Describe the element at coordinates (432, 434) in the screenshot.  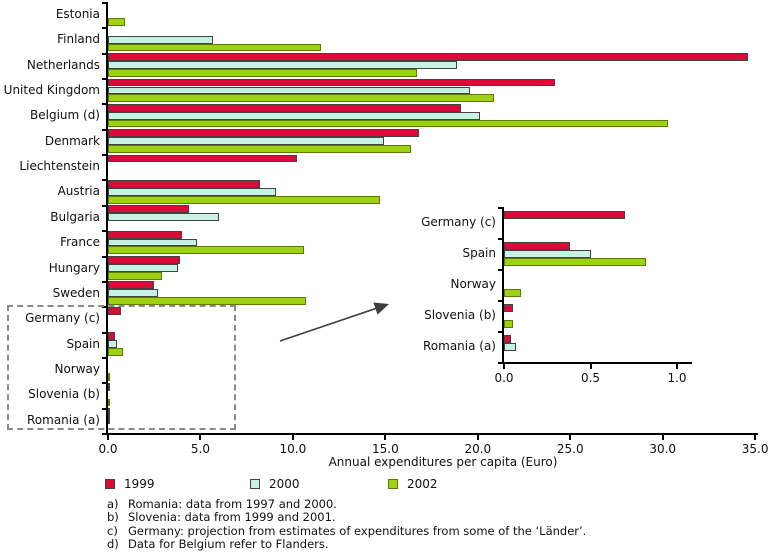
I see `main-x-axis` at that location.